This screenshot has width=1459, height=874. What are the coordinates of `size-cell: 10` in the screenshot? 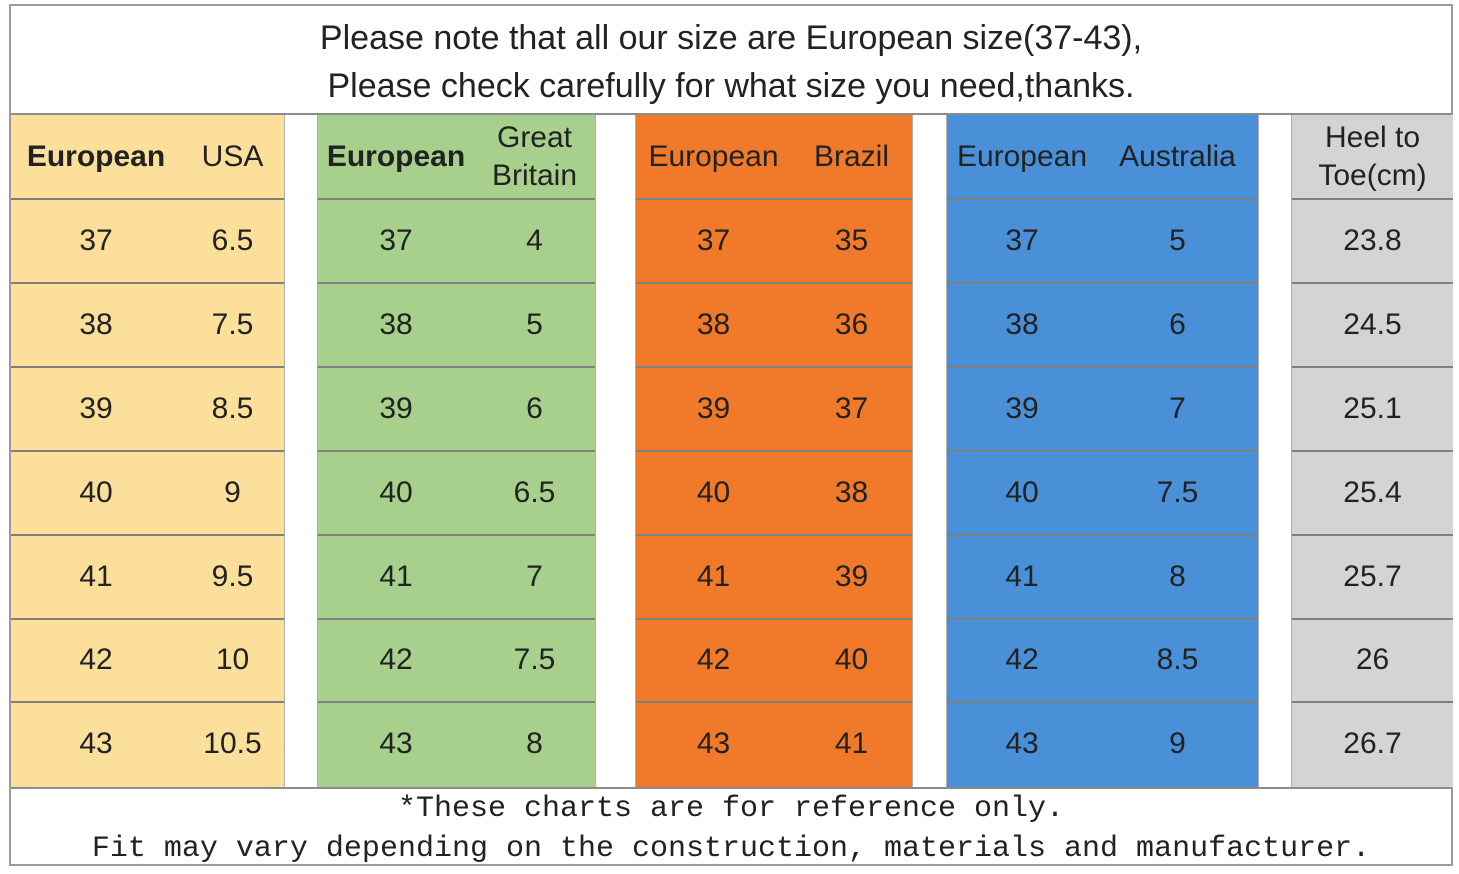 It's located at (232, 660).